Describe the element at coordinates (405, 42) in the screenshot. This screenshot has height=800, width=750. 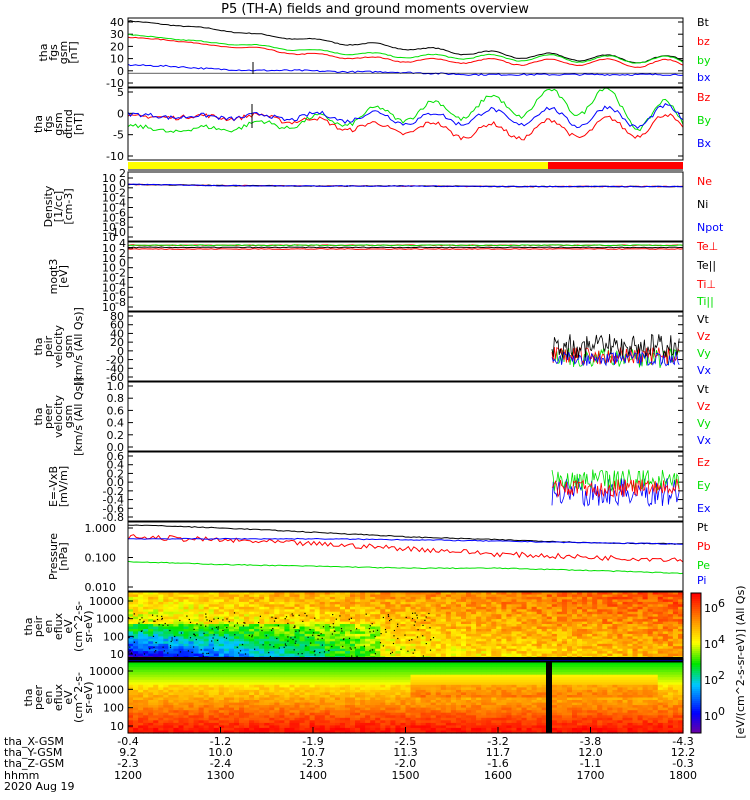
I see `fgs-line-Bt` at that location.